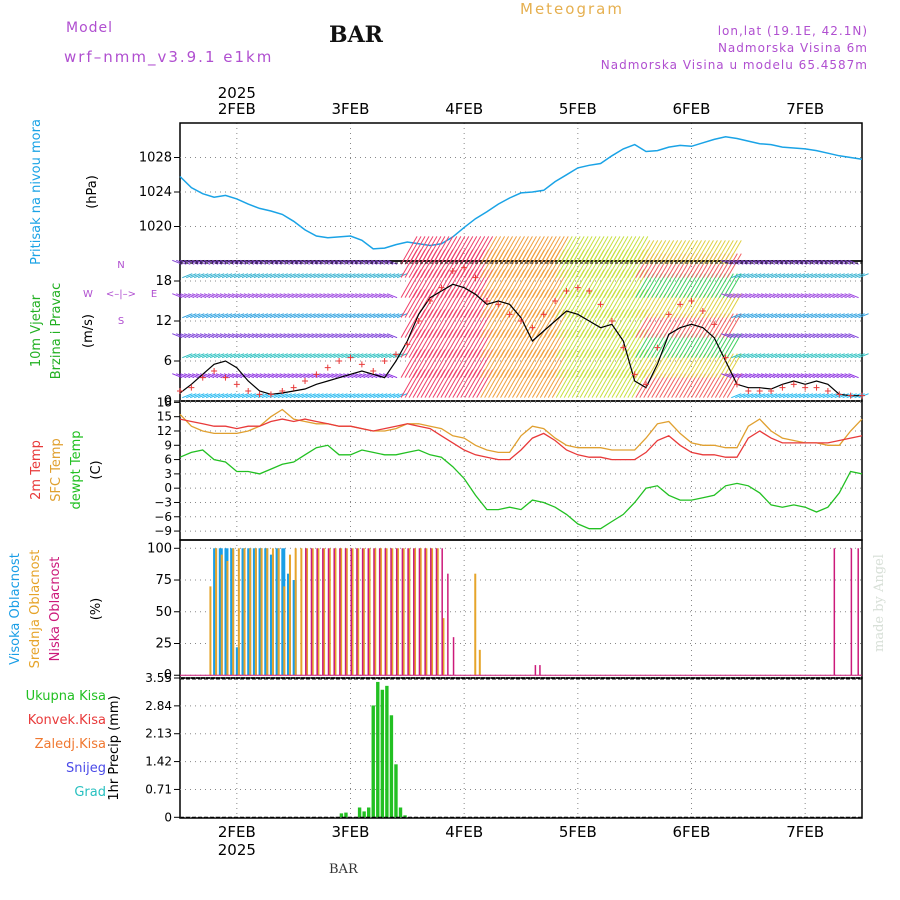 Image resolution: width=900 pixels, height=900 pixels. Describe the element at coordinates (464, 109) in the screenshot. I see `x-tick-label-top: 4FEB` at that location.